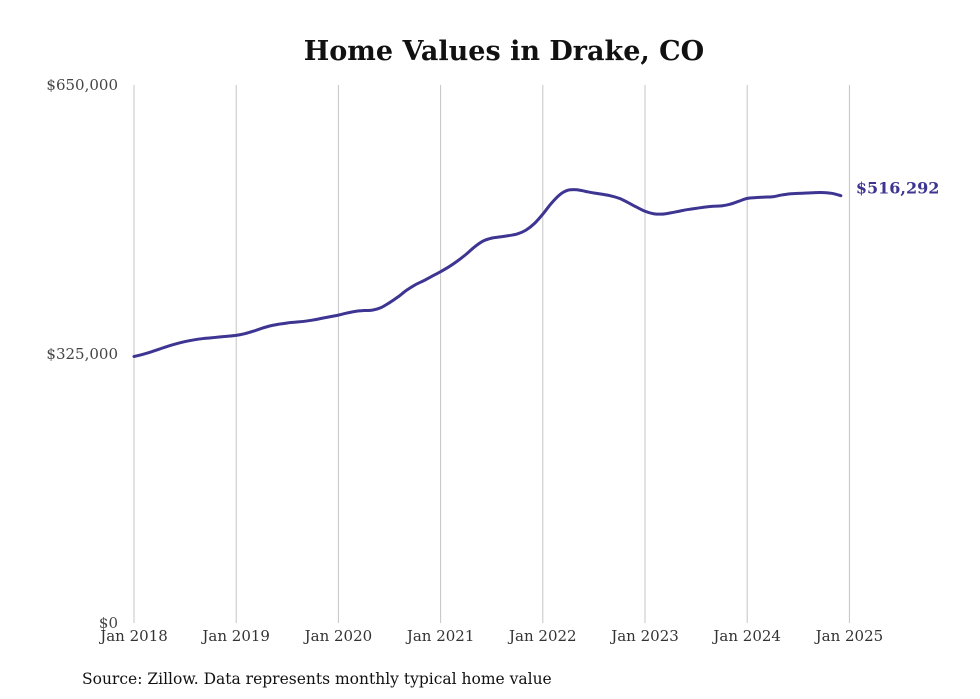 The width and height of the screenshot is (980, 699). What do you see at coordinates (746, 636) in the screenshot?
I see `x-tick-label: Jan 2024` at bounding box center [746, 636].